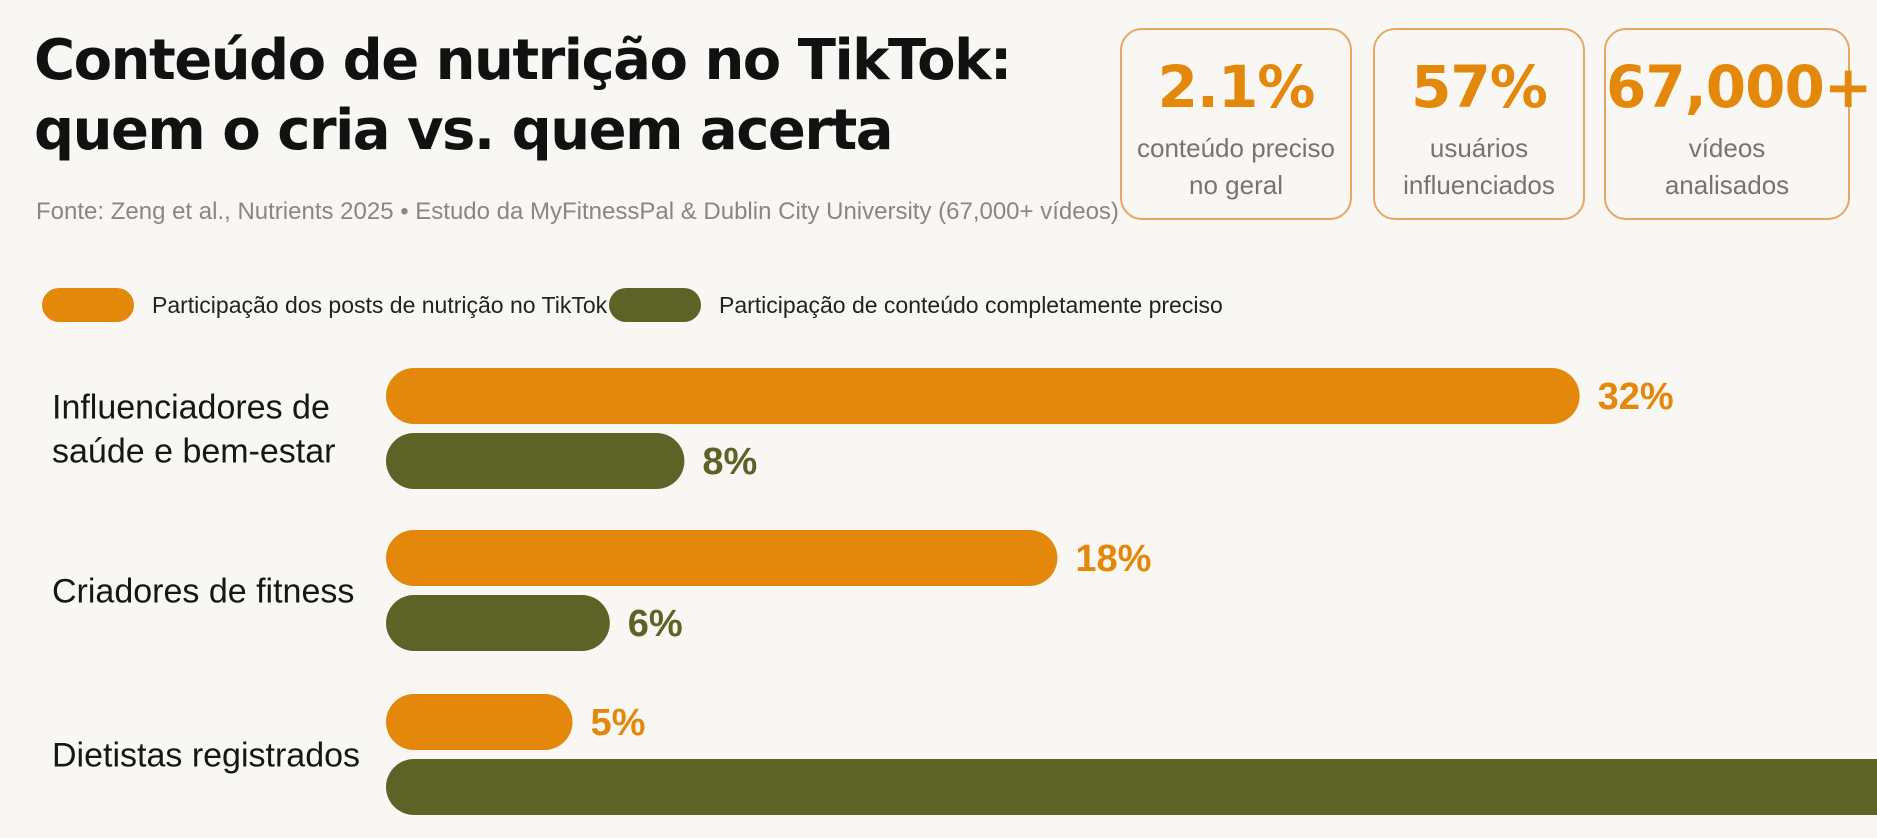 The height and width of the screenshot is (838, 1877). I want to click on bar-value-label: 5%, so click(618, 723).